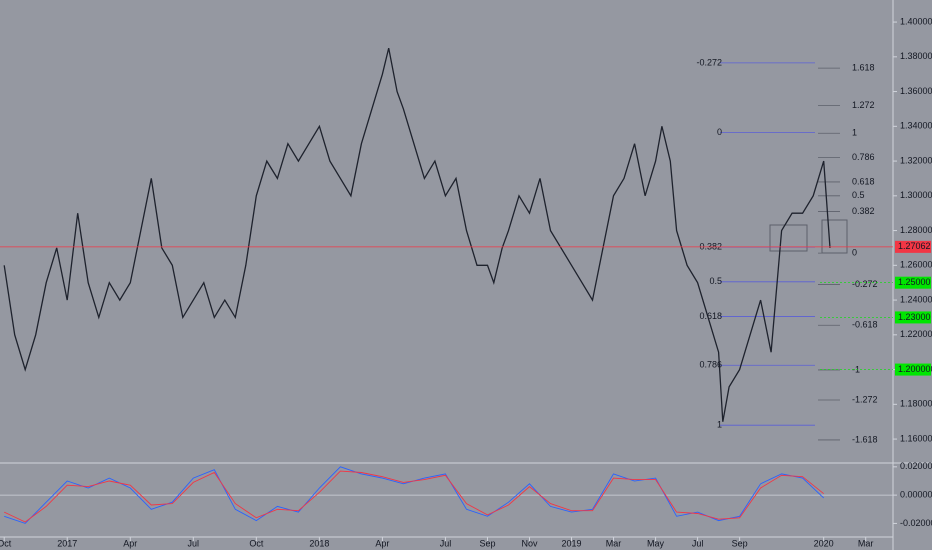 This screenshot has height=550, width=932. What do you see at coordinates (916, 494) in the screenshot?
I see `y-tick-label: 0.00000` at bounding box center [916, 494].